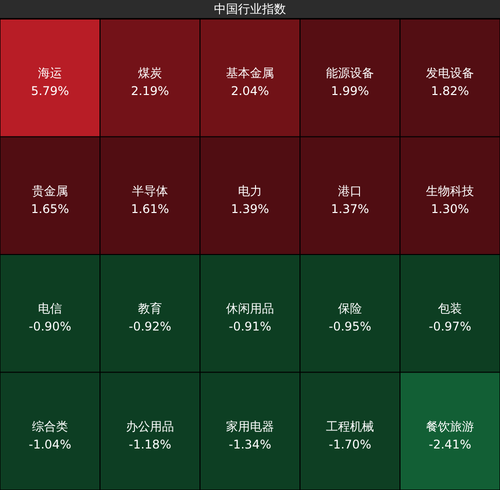 The height and width of the screenshot is (490, 500). I want to click on data-label: 2.19%, so click(150, 91).